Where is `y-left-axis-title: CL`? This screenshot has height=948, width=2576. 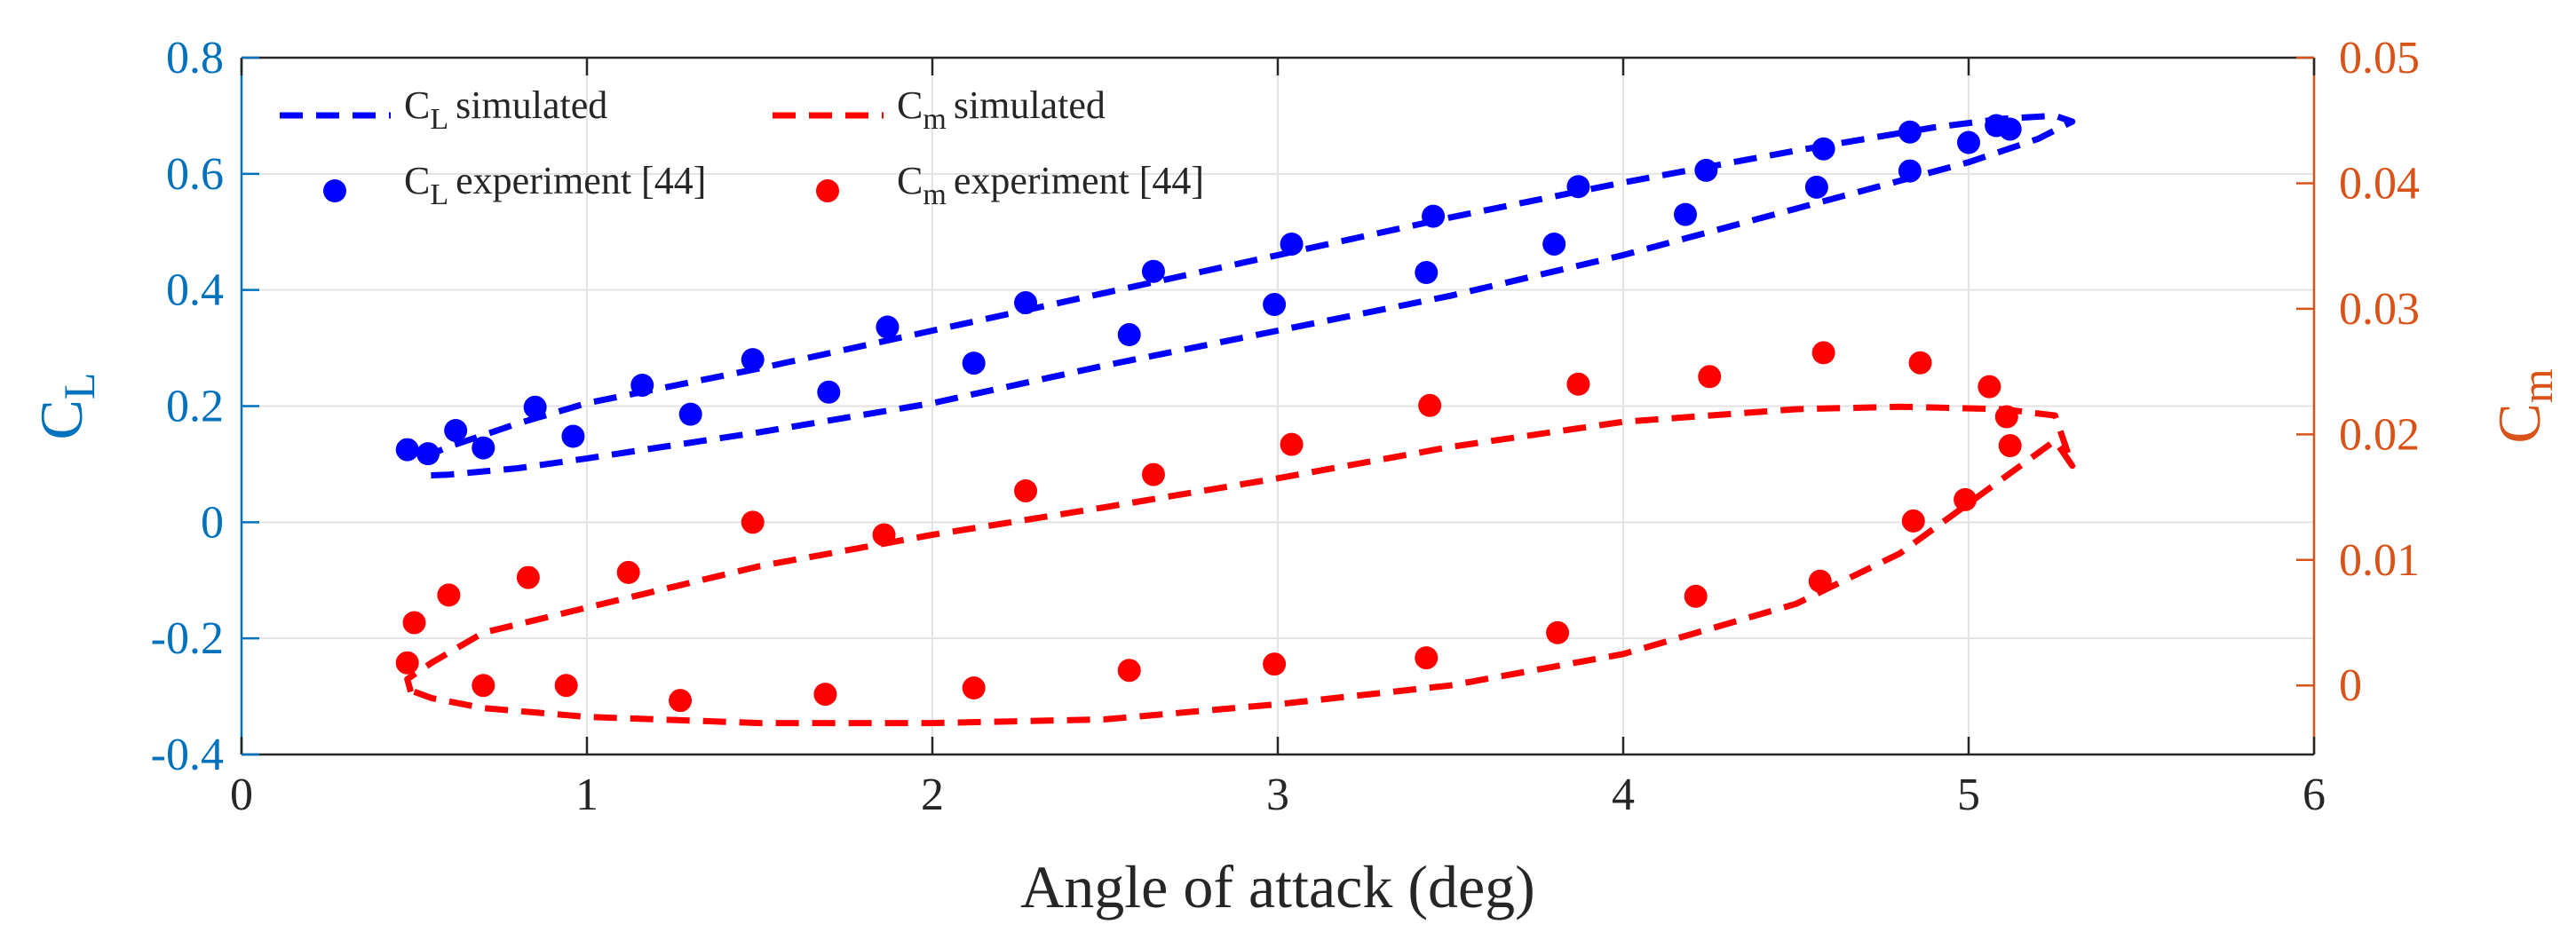
y-left-axis-title: CL is located at coordinates (66, 406).